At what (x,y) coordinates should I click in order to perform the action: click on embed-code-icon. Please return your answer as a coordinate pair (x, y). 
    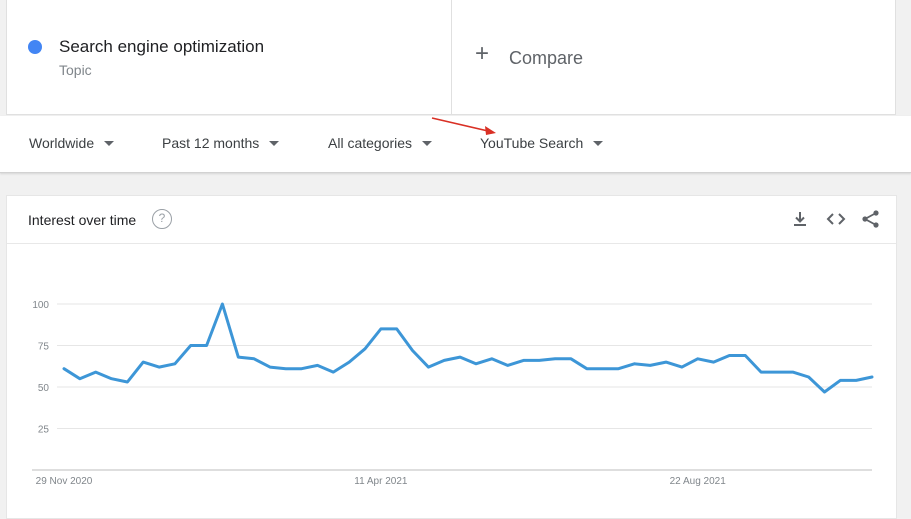
    Looking at the image, I should click on (836, 219).